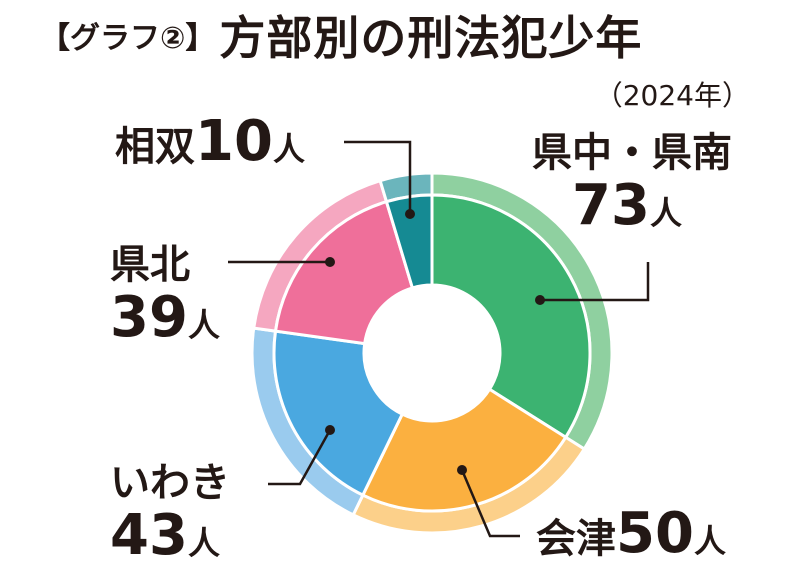  Describe the element at coordinates (203, 543) in the screenshot. I see `label-iwaki-unit: 人` at that location.